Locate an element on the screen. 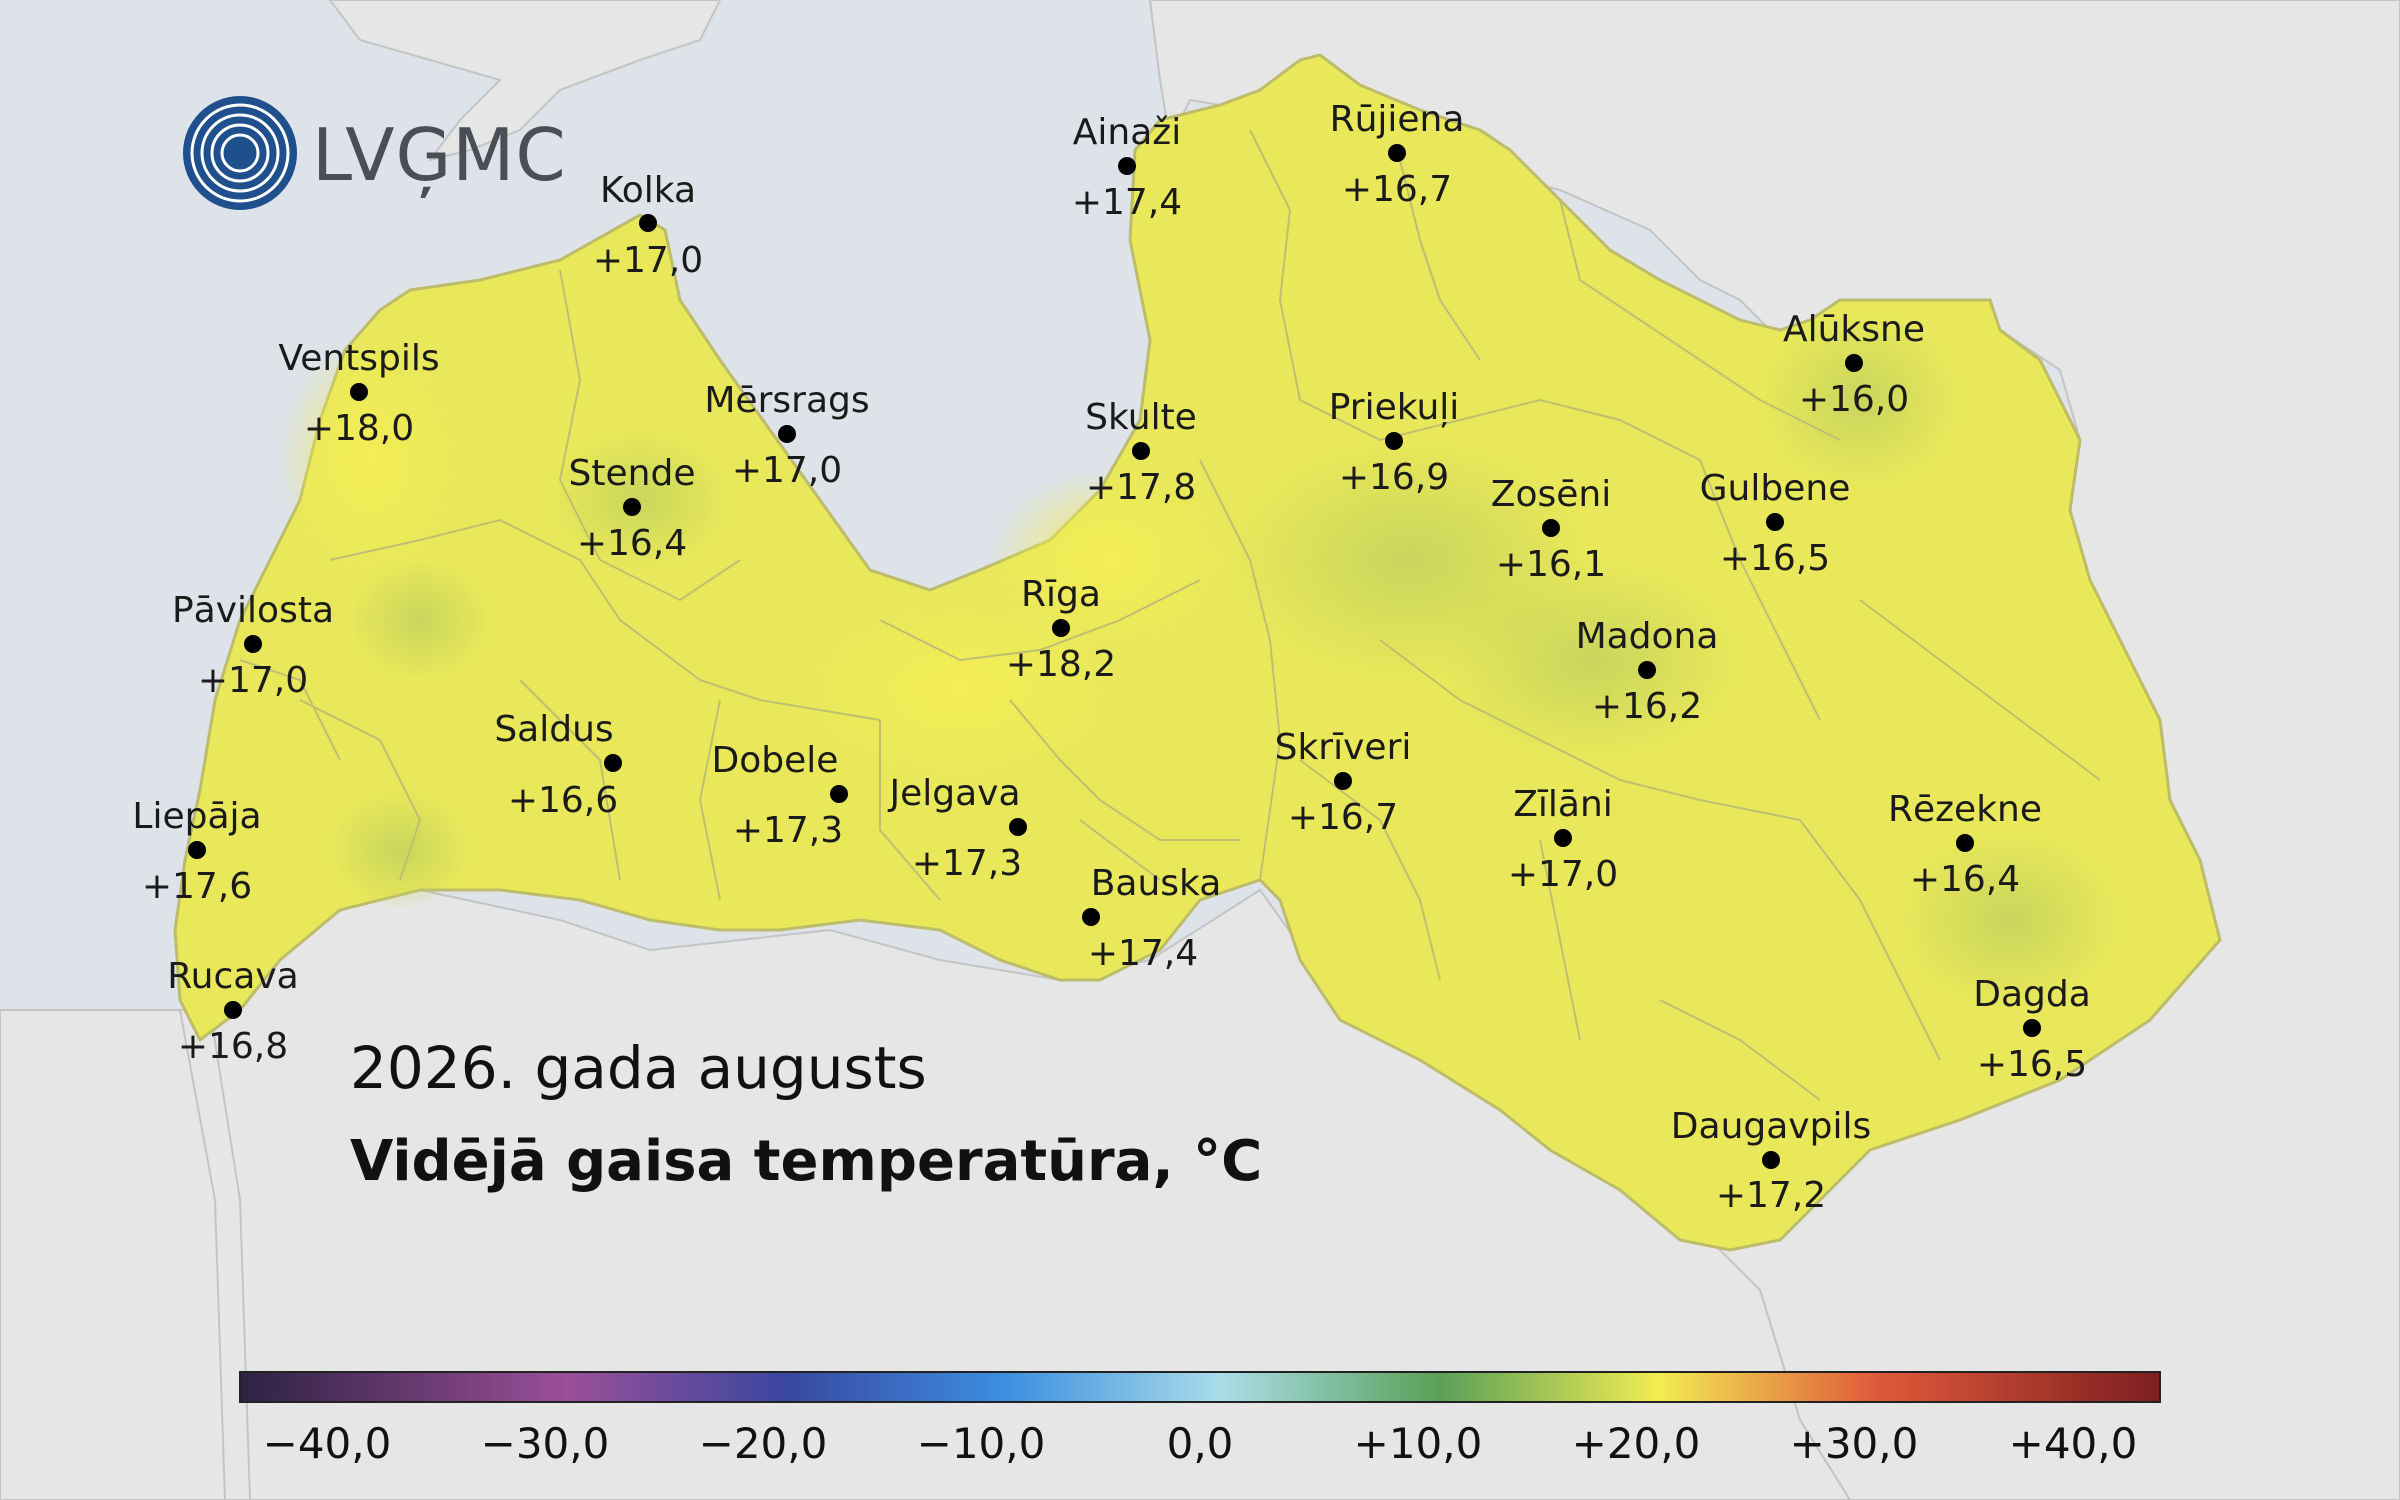  station-value: +17,2 is located at coordinates (1771, 1195).